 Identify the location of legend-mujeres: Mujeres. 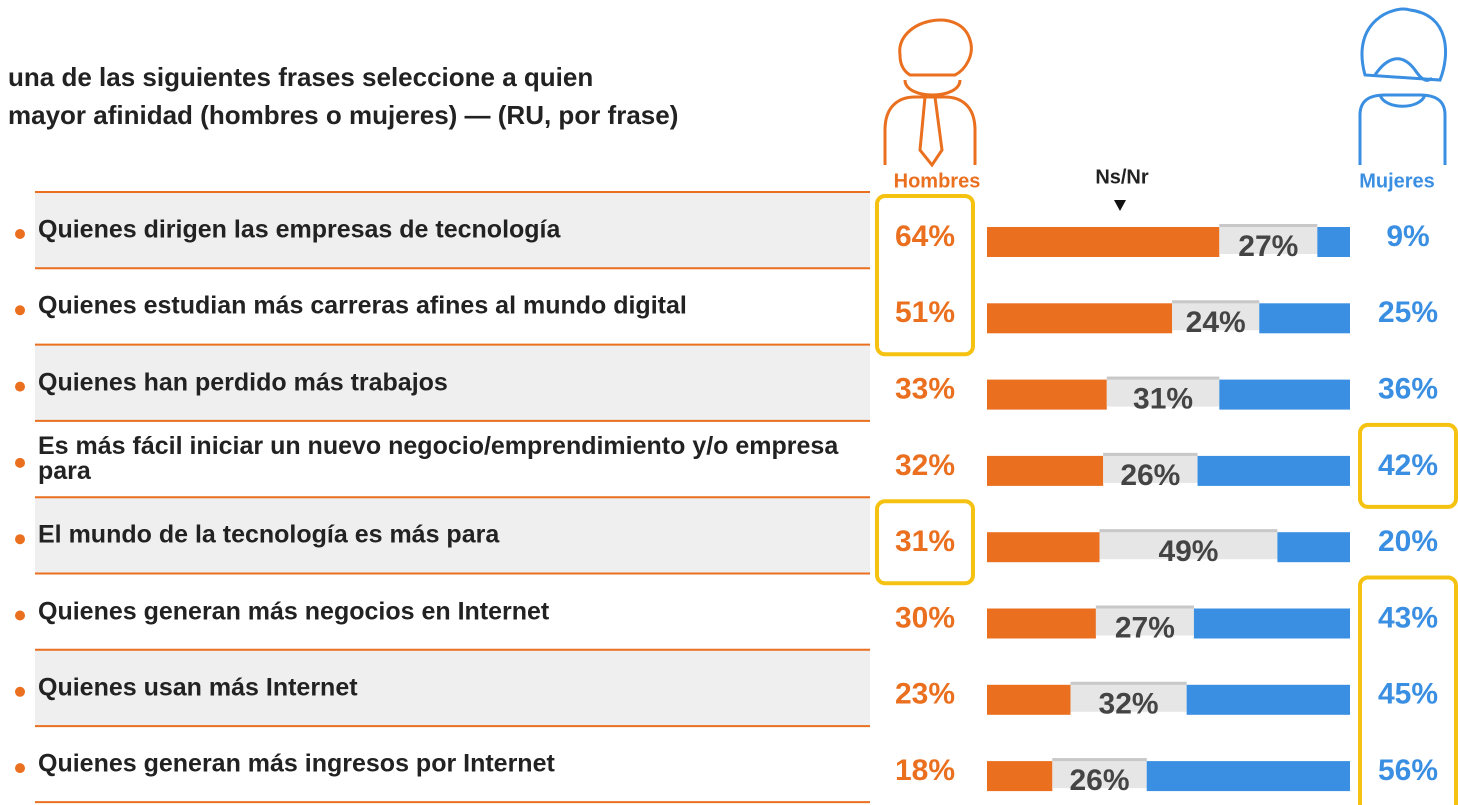
(1397, 181).